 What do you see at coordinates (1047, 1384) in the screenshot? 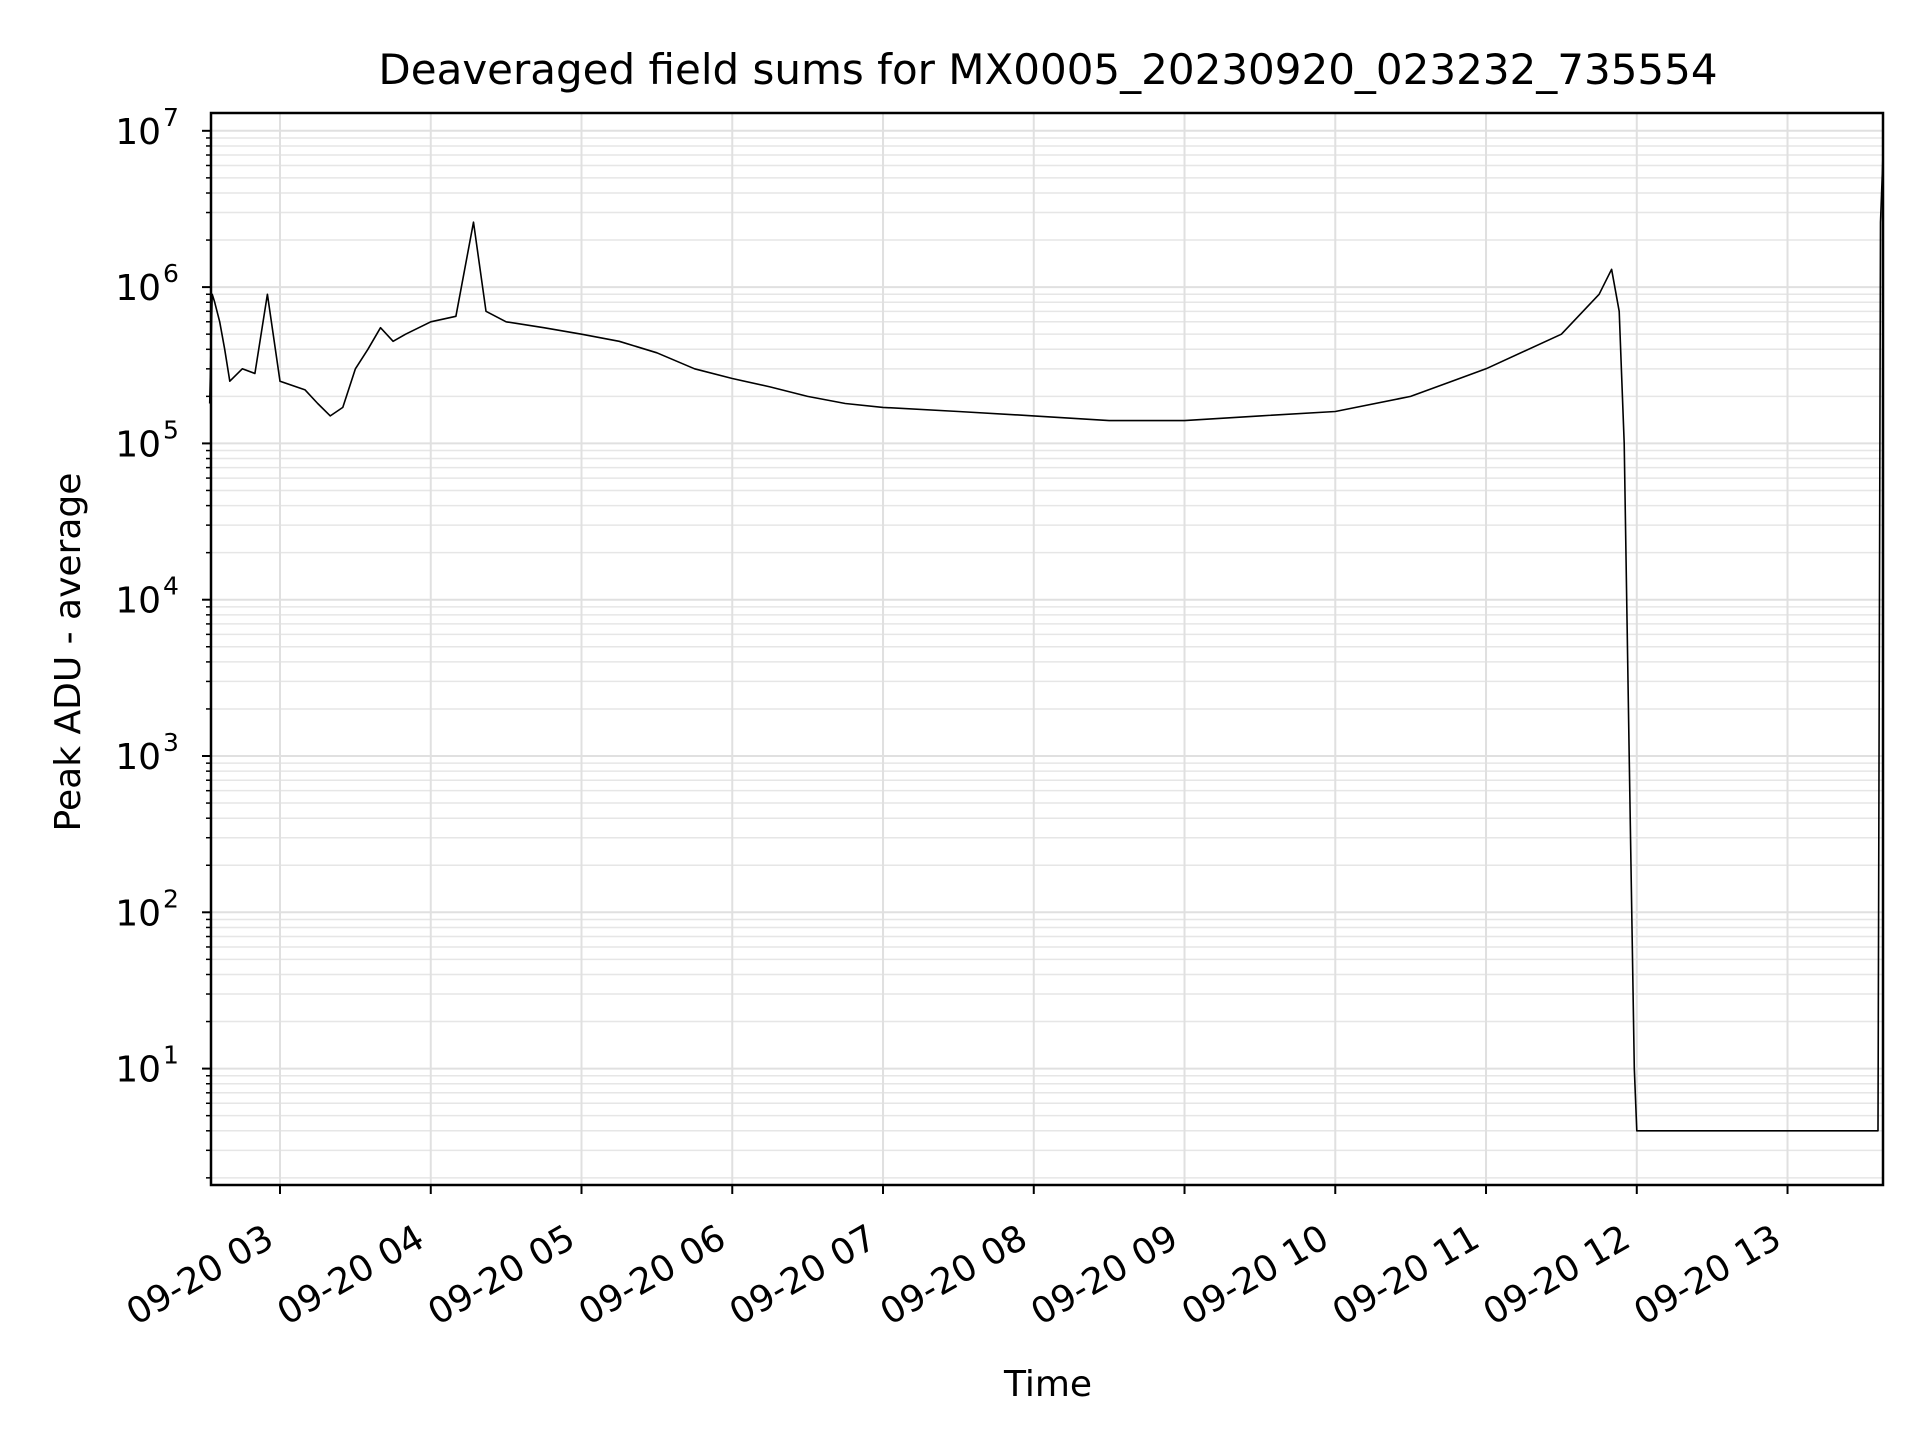
I see `x-axis-label: Time` at bounding box center [1047, 1384].